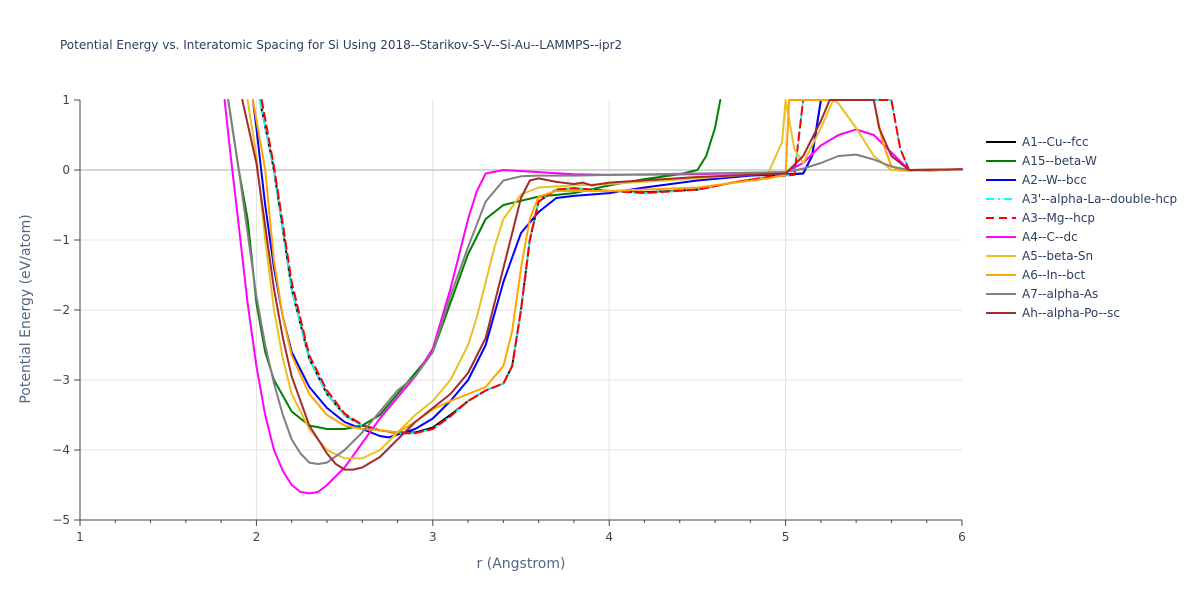  Describe the element at coordinates (61, 380) in the screenshot. I see `y-tick-label: −3` at that location.